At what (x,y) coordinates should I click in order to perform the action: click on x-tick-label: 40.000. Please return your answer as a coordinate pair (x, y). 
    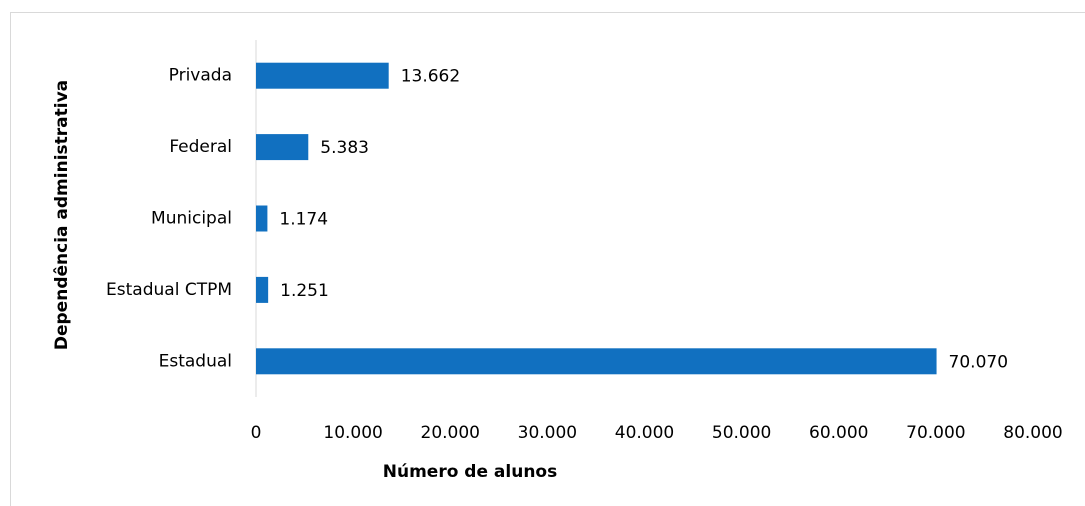
    Looking at the image, I should click on (644, 433).